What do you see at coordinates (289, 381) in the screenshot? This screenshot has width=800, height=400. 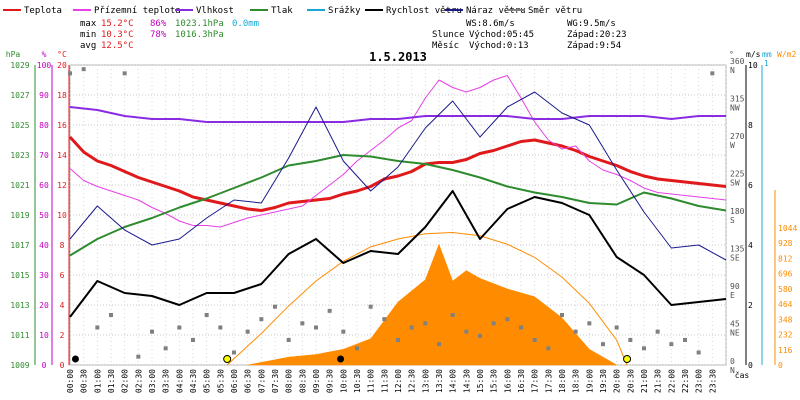 I see `tick-label-time: 08:00` at bounding box center [289, 381].